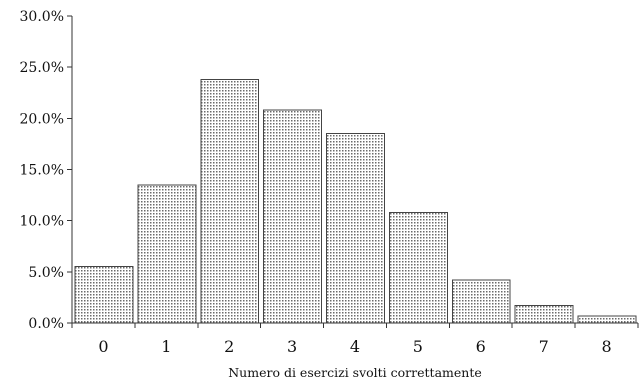  I want to click on y-axis-ticks: 0.0% 5.0% 10.0% 15.0% 20.0% 25.0% 30.0%, so click(46, 170).